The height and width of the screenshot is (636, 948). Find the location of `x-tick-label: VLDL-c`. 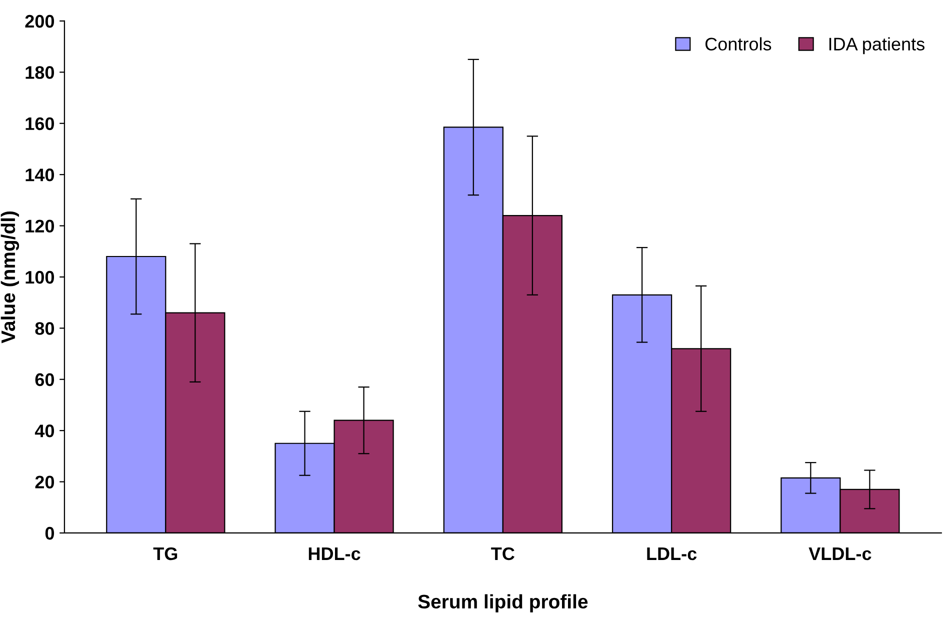

x-tick-label: VLDL-c is located at coordinates (840, 554).